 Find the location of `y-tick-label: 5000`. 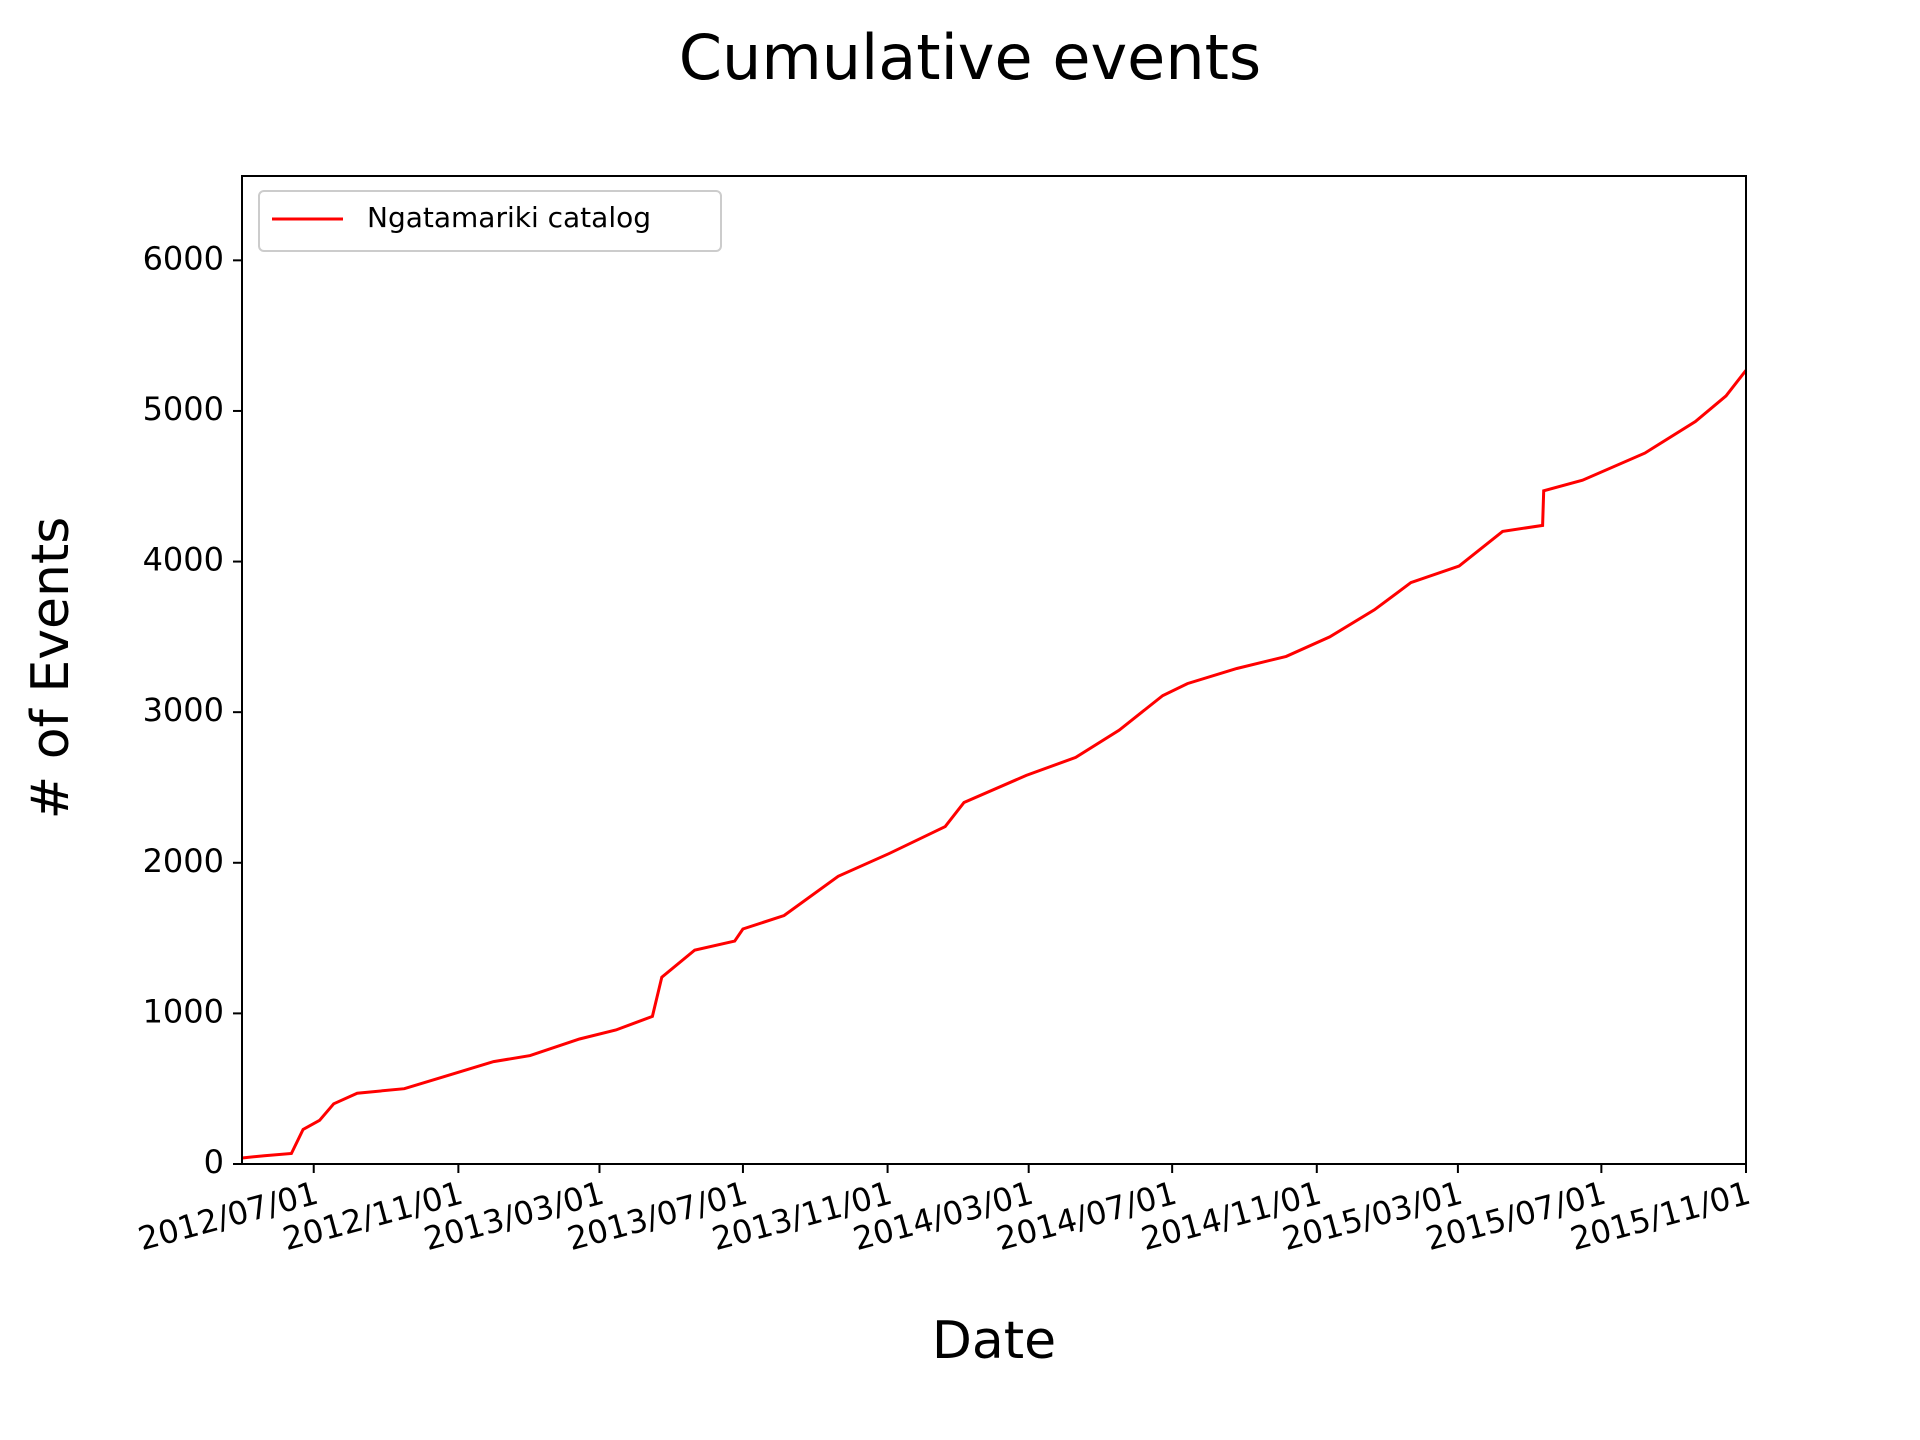

y-tick-label: 5000 is located at coordinates (183, 409).